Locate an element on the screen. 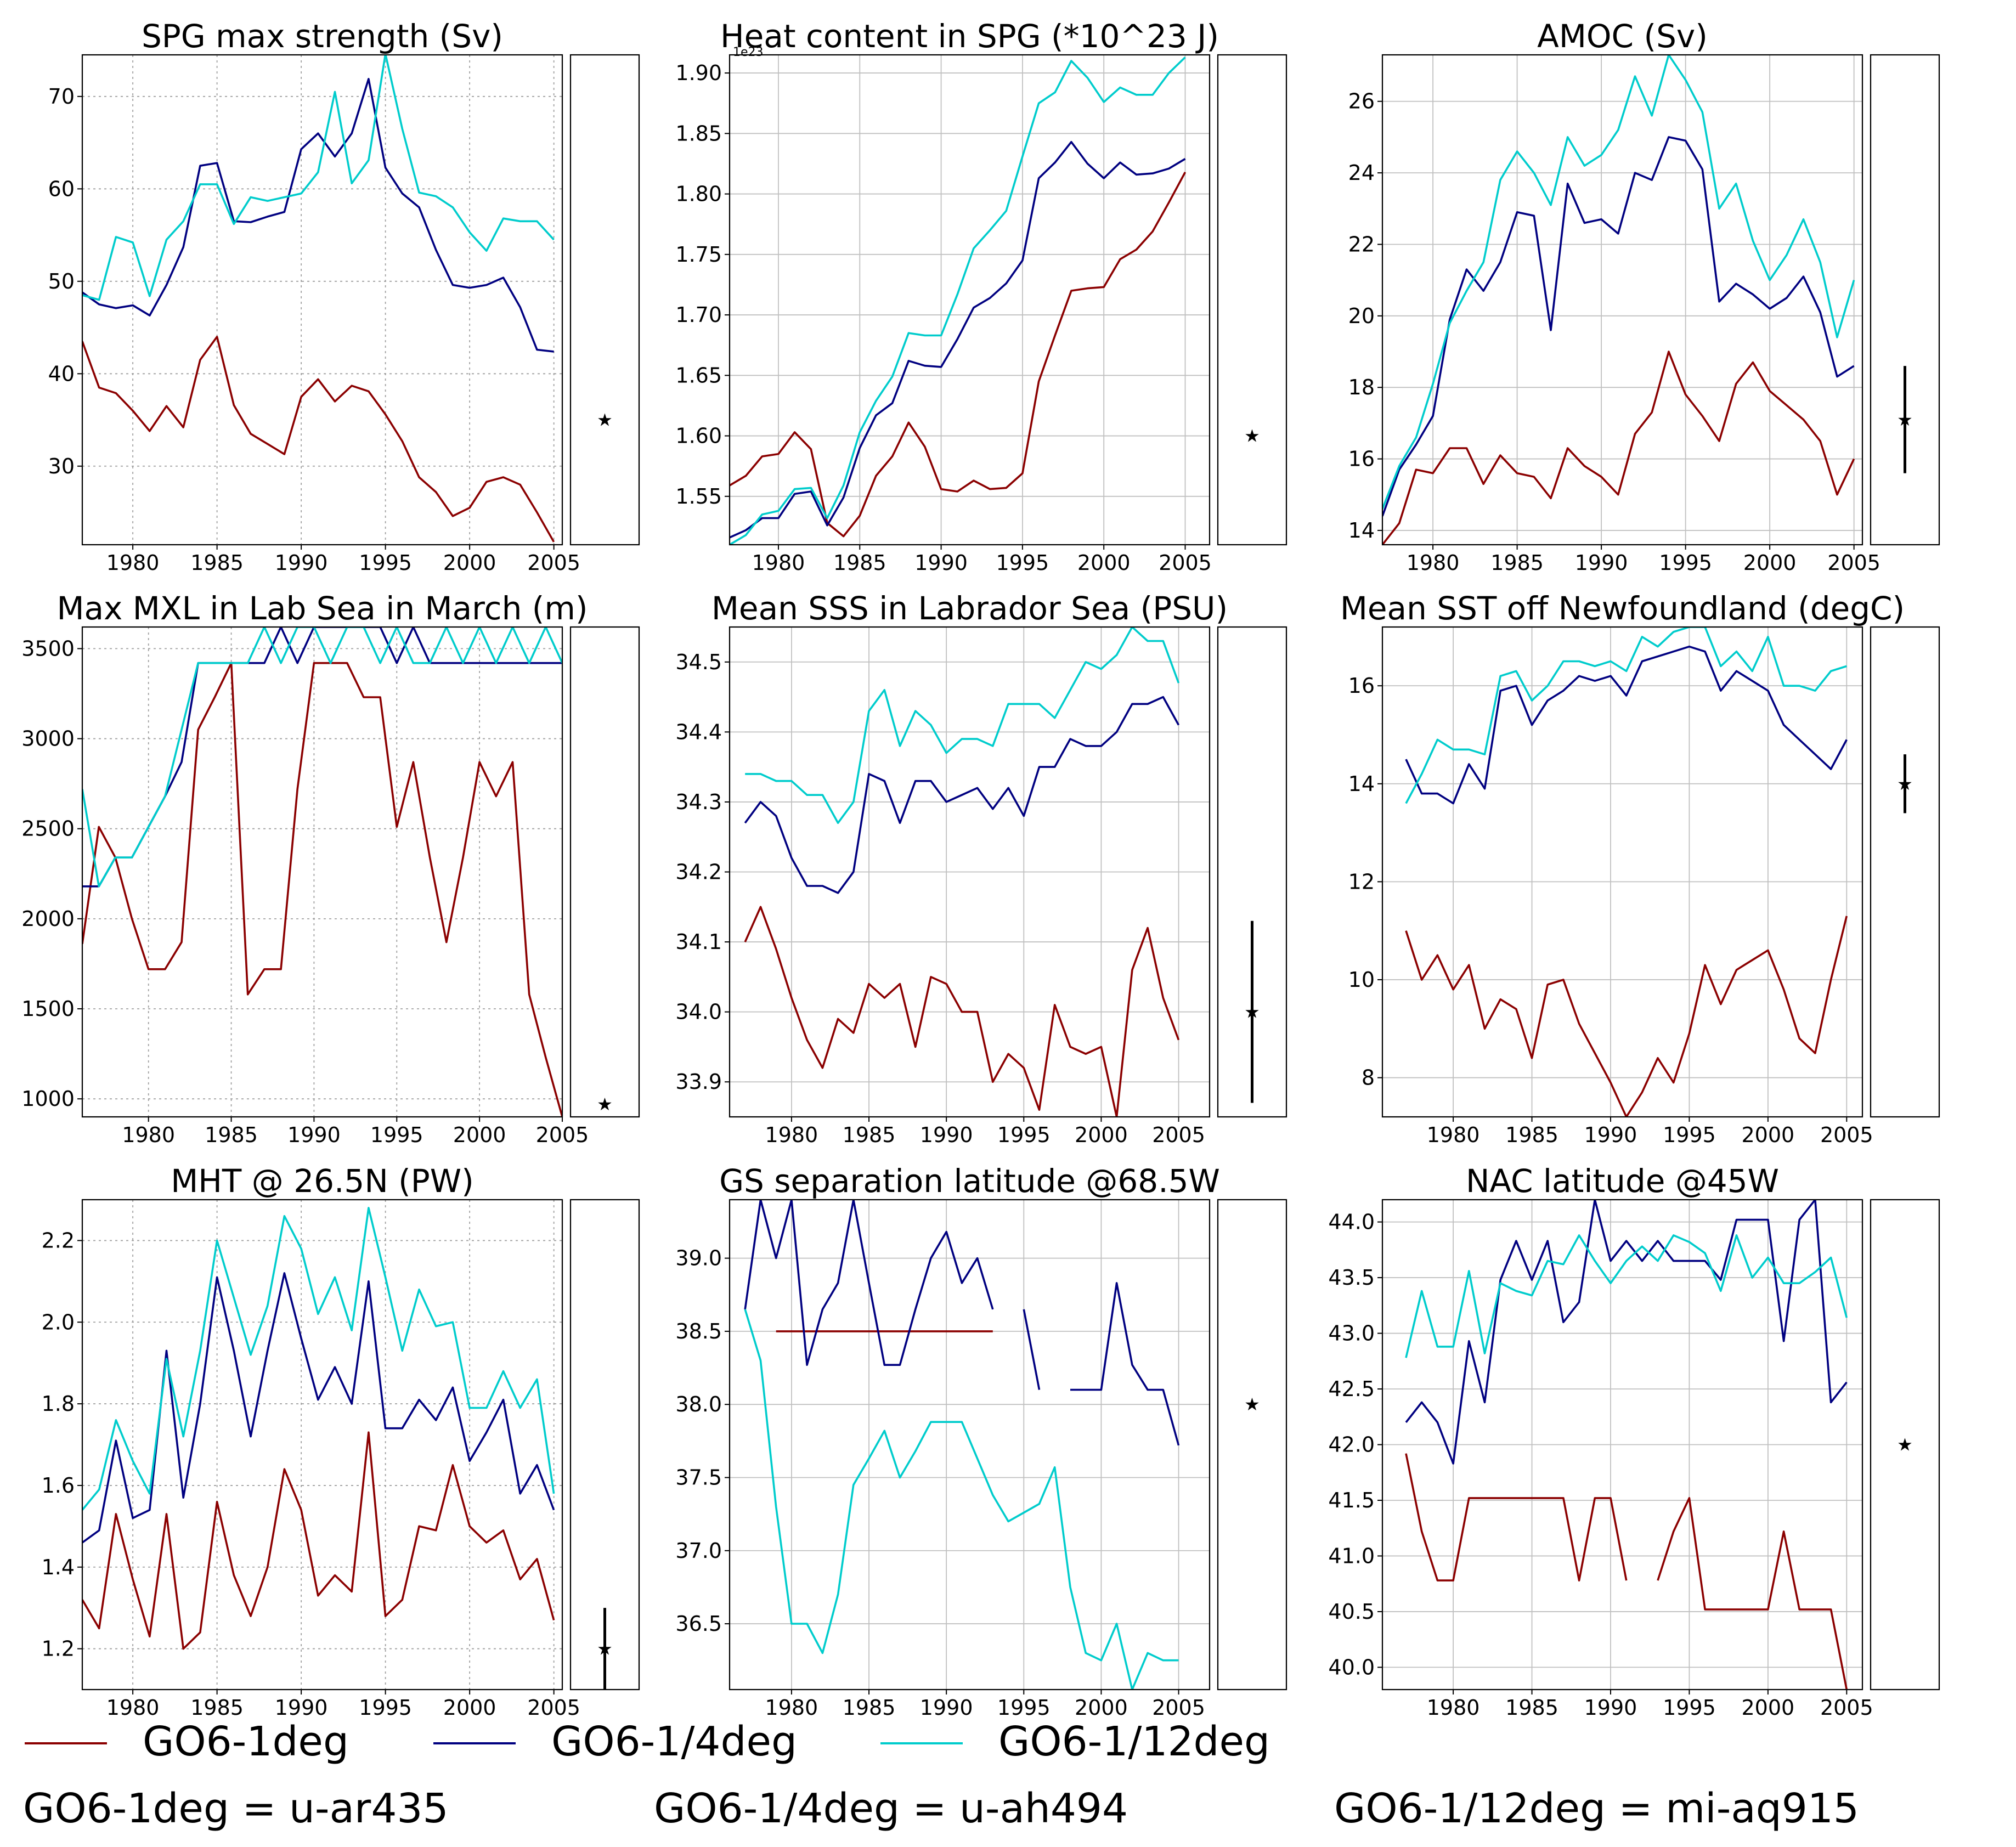 This screenshot has width=2016, height=1847. y-tick-label: 44.0 is located at coordinates (1351, 1222).